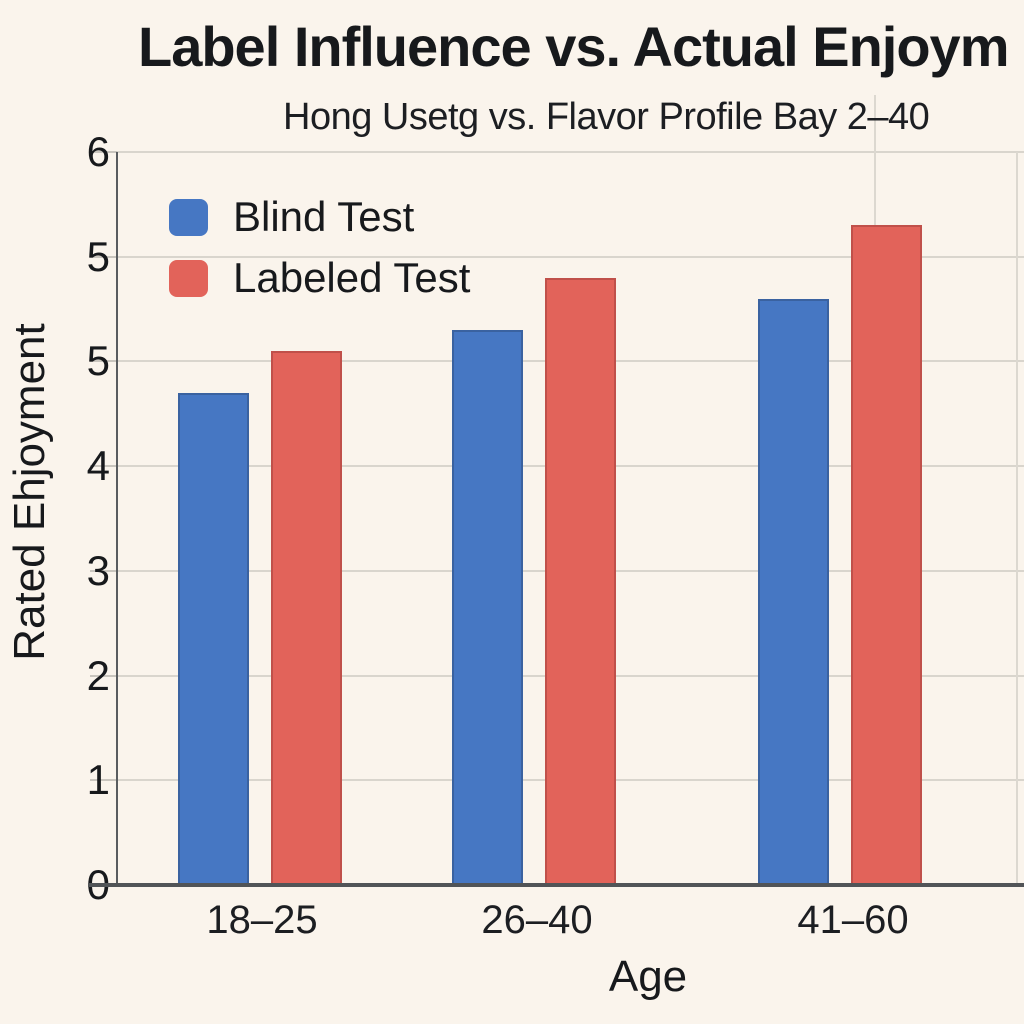 The width and height of the screenshot is (1024, 1024). Describe the element at coordinates (352, 277) in the screenshot. I see `legend-label-labeled-test: Labeled Test` at that location.